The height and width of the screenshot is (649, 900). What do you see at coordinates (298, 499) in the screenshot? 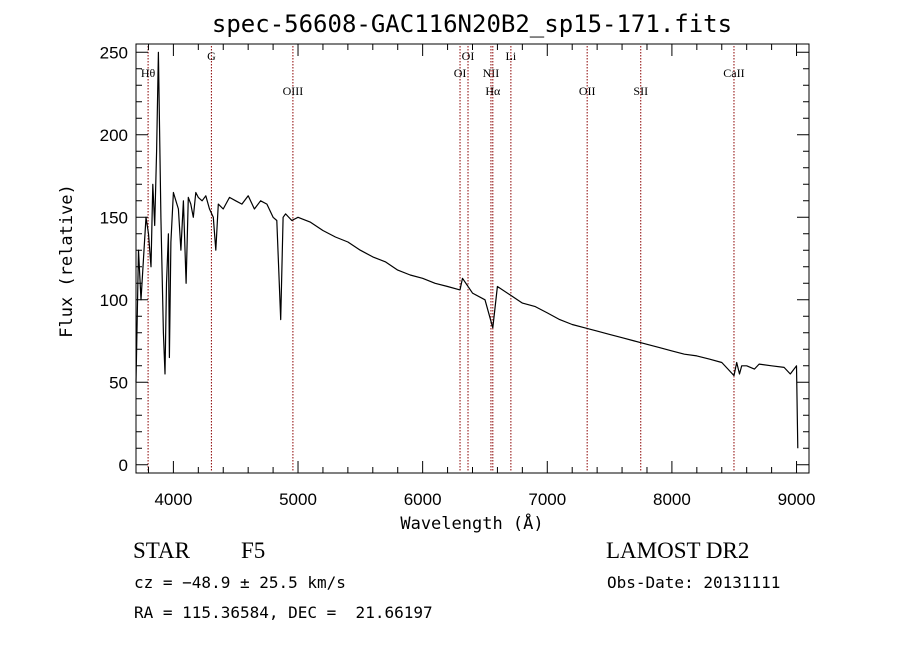
I see `x-tick-label: 5000` at bounding box center [298, 499].